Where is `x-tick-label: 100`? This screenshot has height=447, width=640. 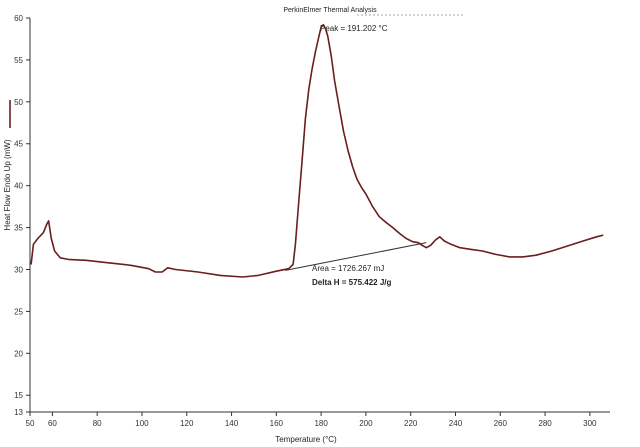 x-tick-label: 100 is located at coordinates (142, 423).